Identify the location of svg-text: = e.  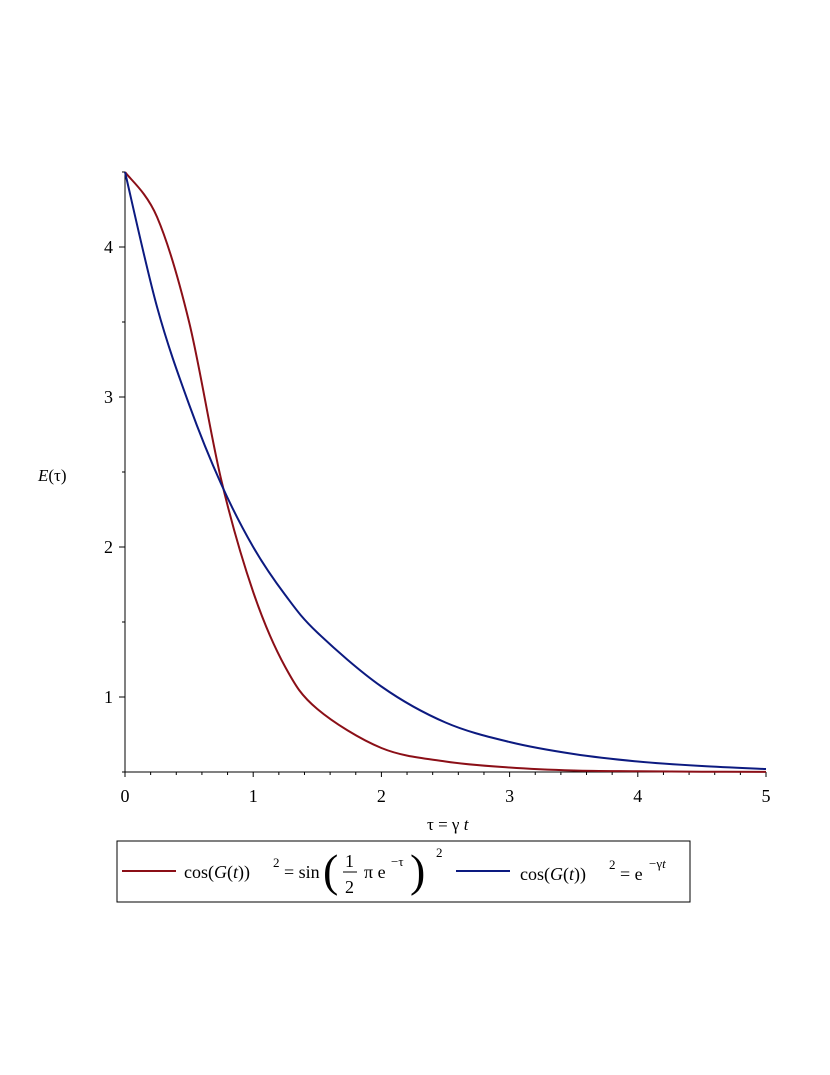
(631, 874).